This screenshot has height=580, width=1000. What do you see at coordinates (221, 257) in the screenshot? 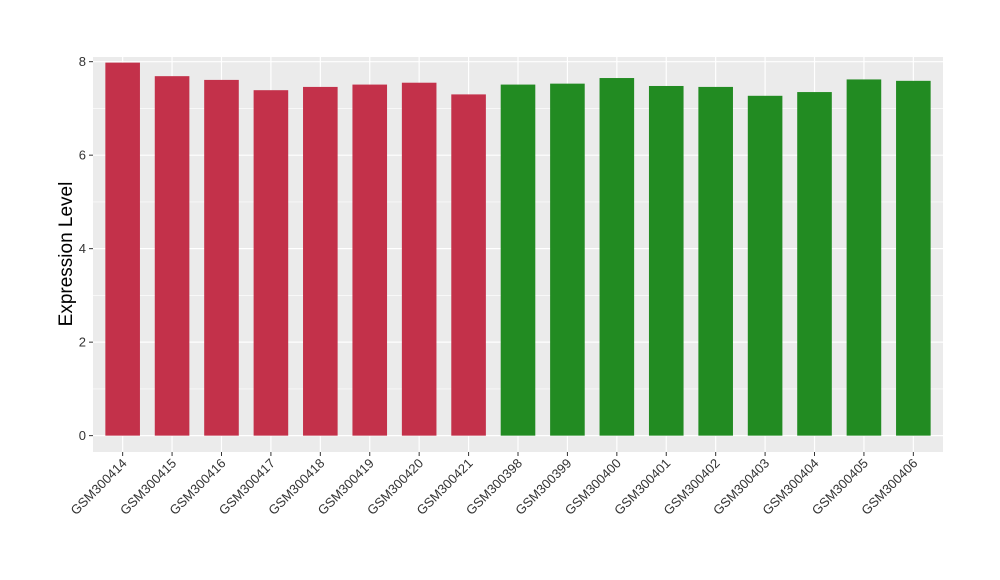
I see `bar-GSM300416` at bounding box center [221, 257].